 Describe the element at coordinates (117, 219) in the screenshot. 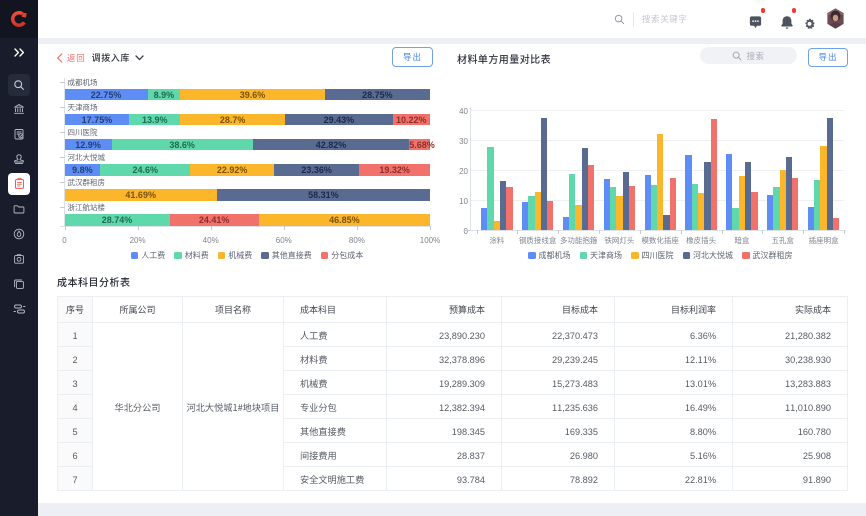

I see `bar-segment: 28.74%` at that location.